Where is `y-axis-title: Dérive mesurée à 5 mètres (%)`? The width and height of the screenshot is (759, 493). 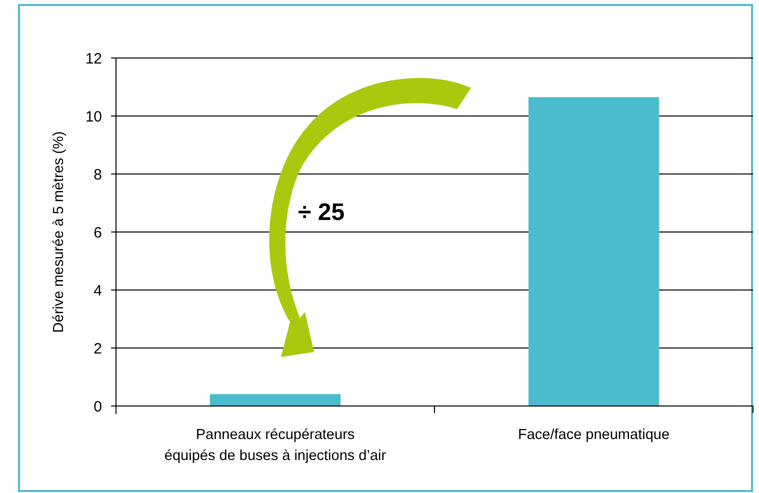 y-axis-title: Dérive mesurée à 5 mètres (%) is located at coordinates (59, 232).